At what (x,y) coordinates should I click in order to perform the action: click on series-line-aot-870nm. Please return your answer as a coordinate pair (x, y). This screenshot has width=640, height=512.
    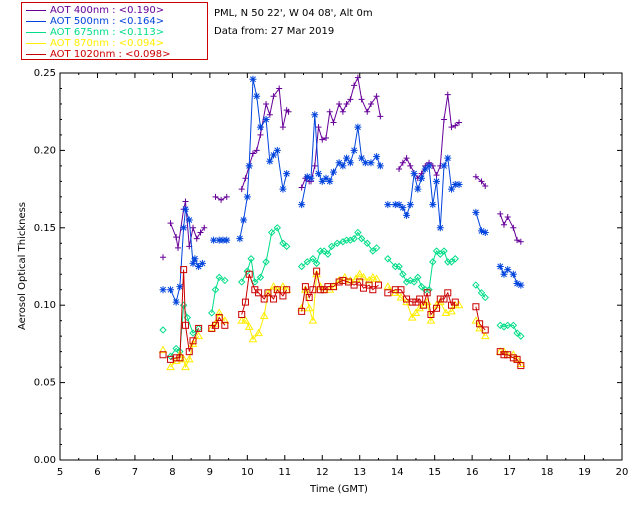
    Looking at the image, I should click on (185, 352).